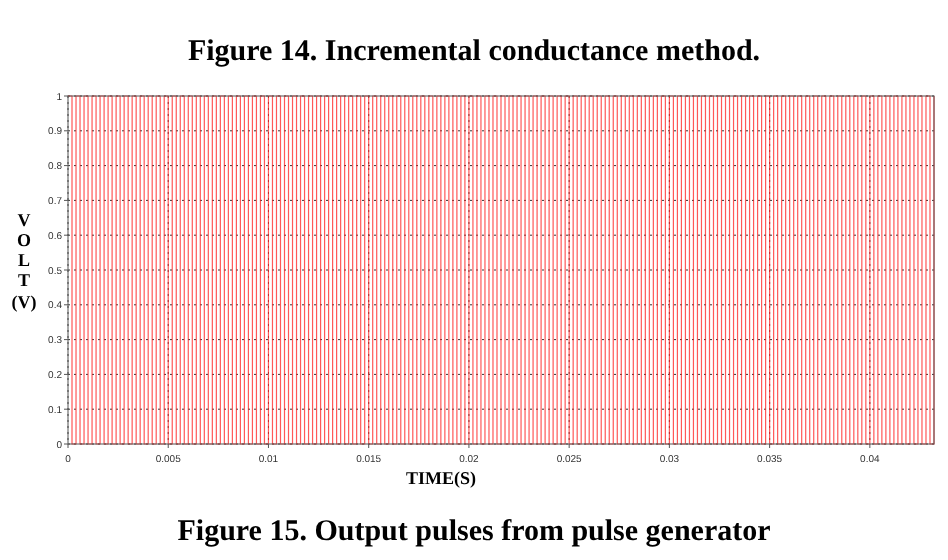  What do you see at coordinates (474, 52) in the screenshot?
I see `caption: Figure 14. Incremental conductance method.` at bounding box center [474, 52].